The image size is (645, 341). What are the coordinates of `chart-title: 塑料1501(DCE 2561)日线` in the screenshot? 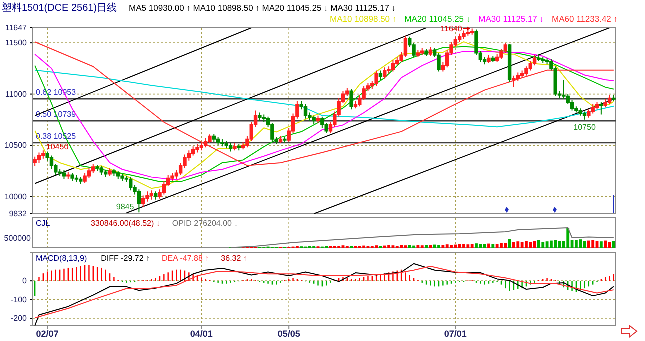 It's located at (60, 8).